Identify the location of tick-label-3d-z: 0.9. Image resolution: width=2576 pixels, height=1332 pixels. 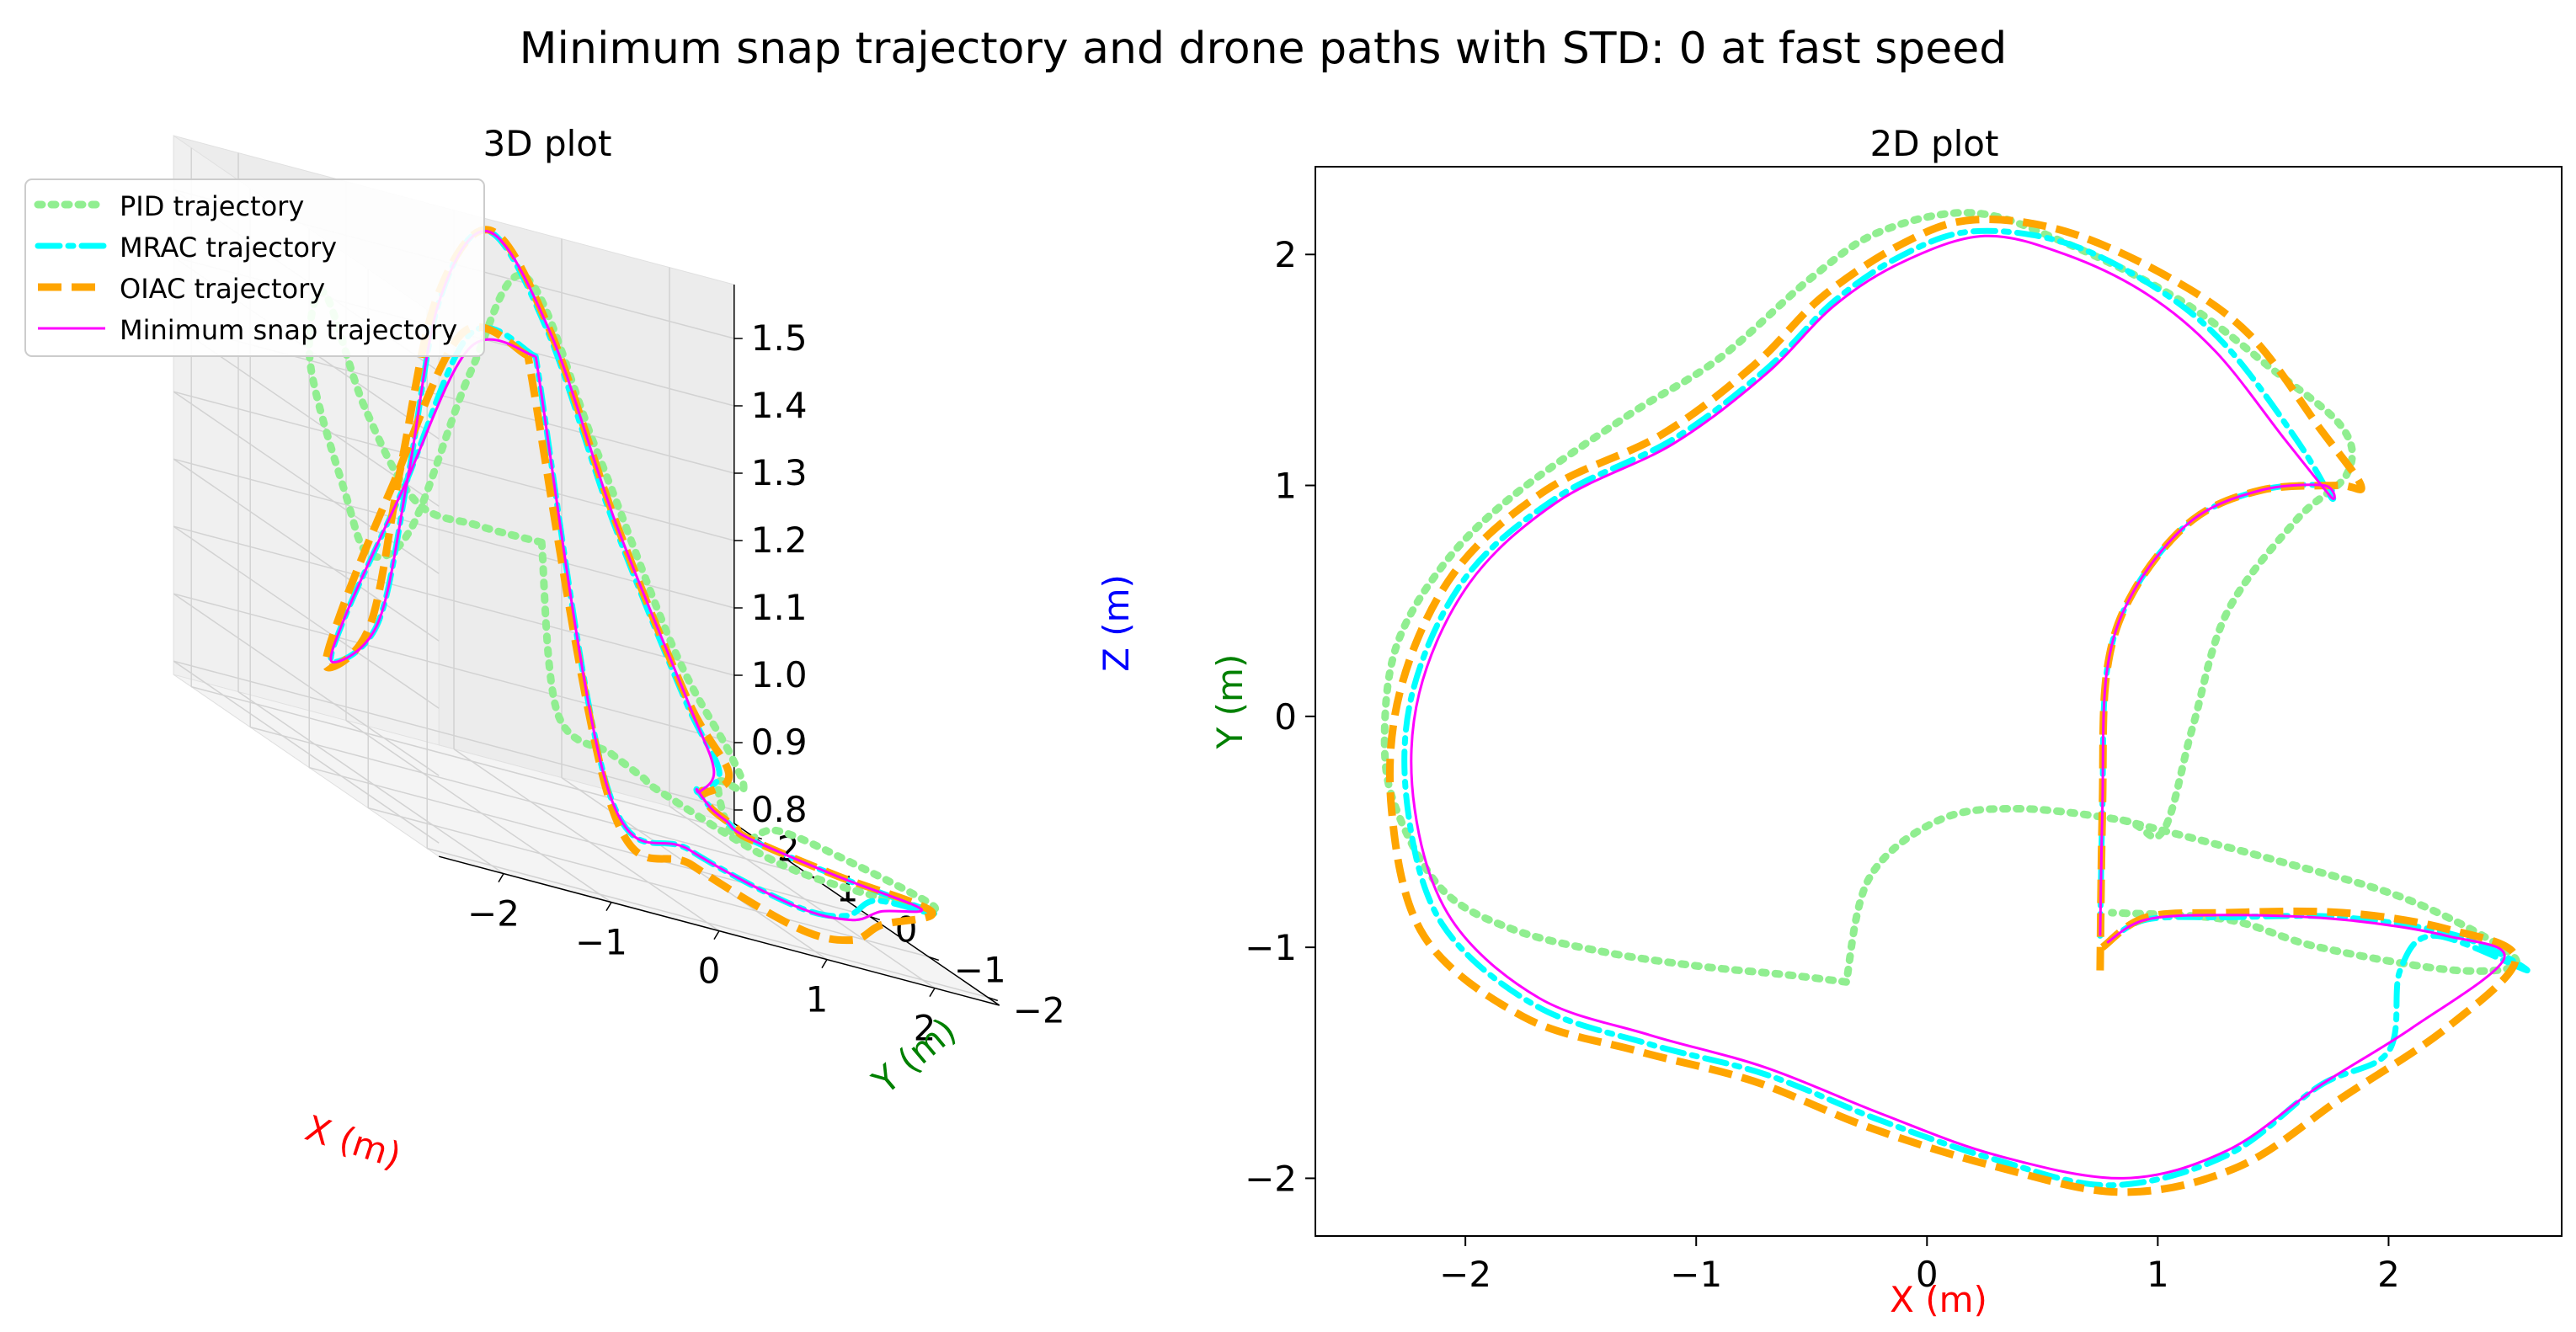
(779, 742).